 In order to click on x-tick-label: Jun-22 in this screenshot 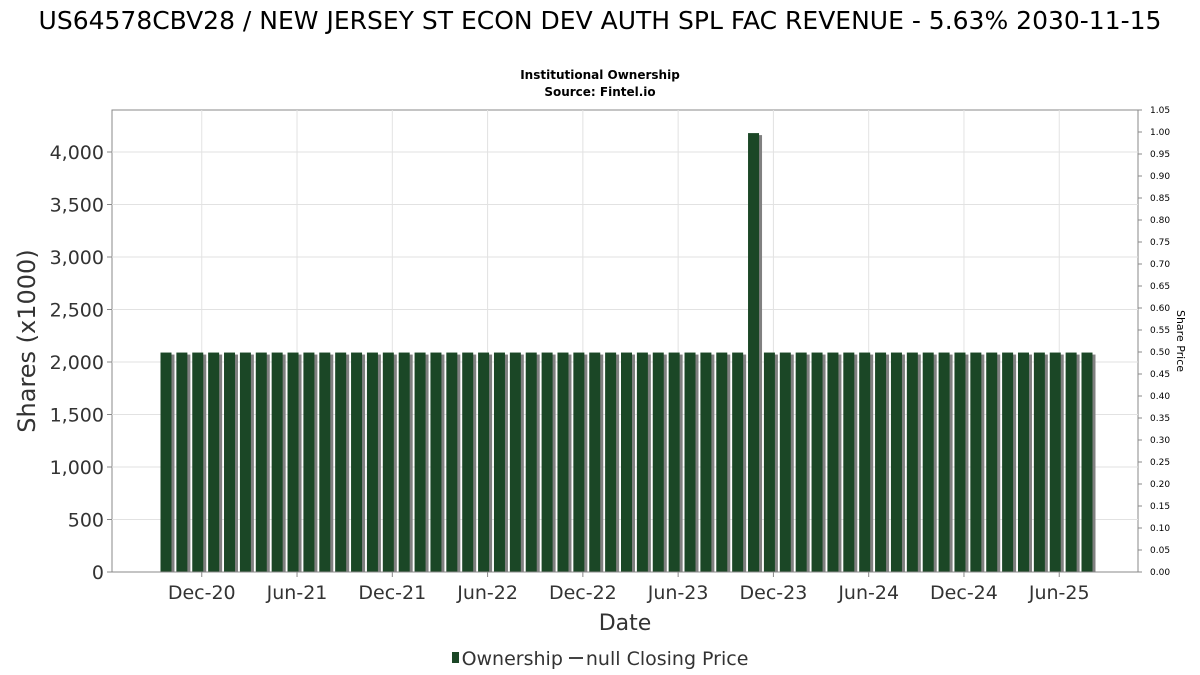, I will do `click(487, 593)`.